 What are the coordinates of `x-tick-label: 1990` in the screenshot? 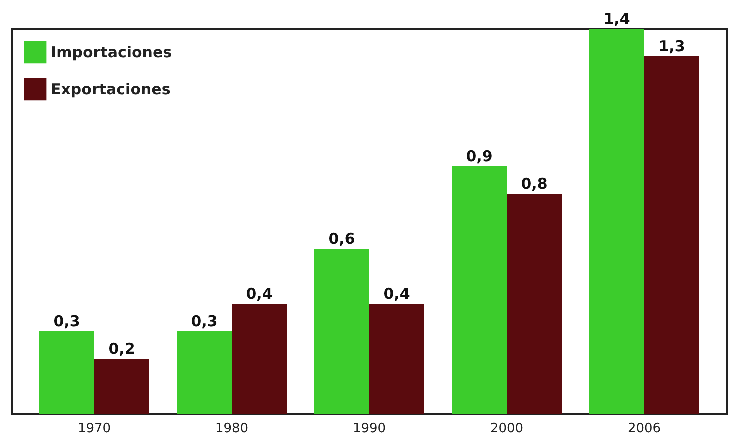 It's located at (369, 429).